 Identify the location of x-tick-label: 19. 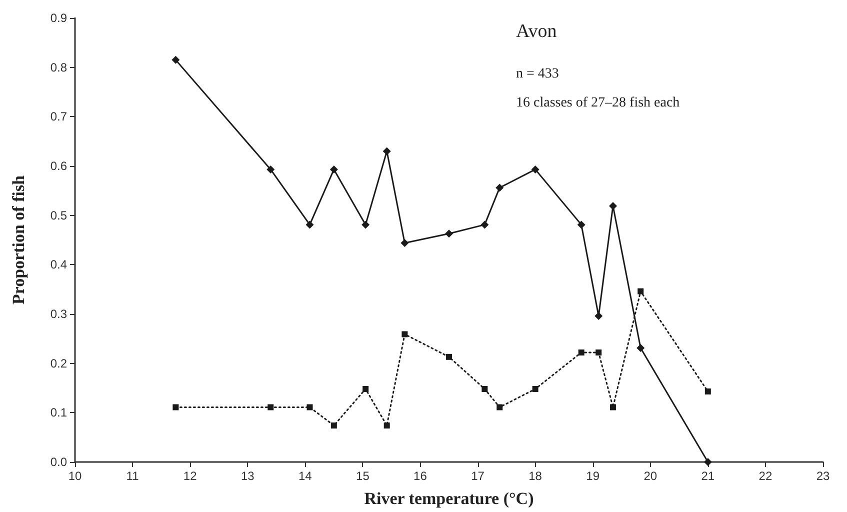
(593, 476).